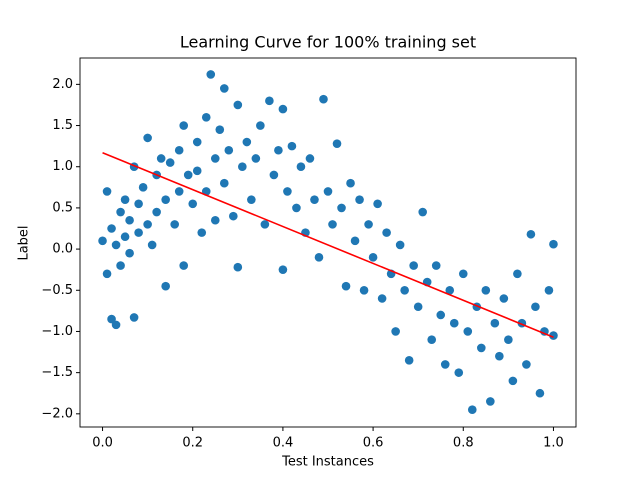  Describe the element at coordinates (62, 249) in the screenshot. I see `y-tick-label: 0.0` at that location.